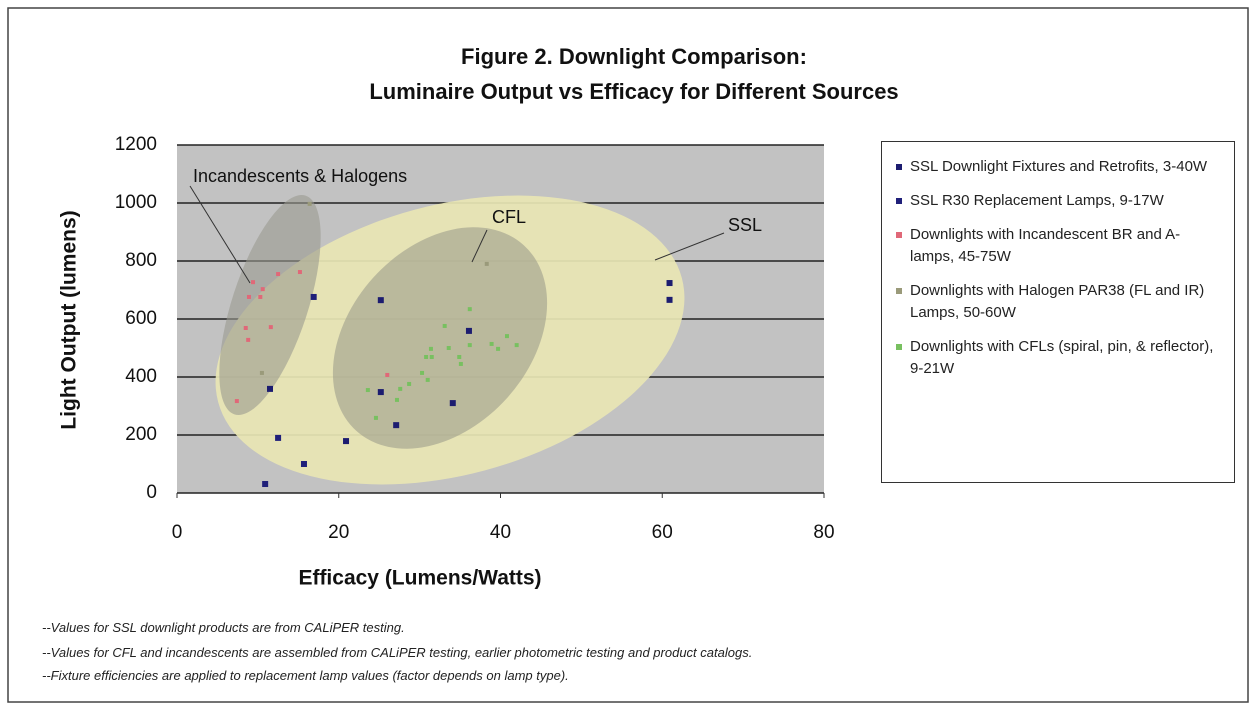  What do you see at coordinates (823, 532) in the screenshot?
I see `x-tick-label: 80` at bounding box center [823, 532].